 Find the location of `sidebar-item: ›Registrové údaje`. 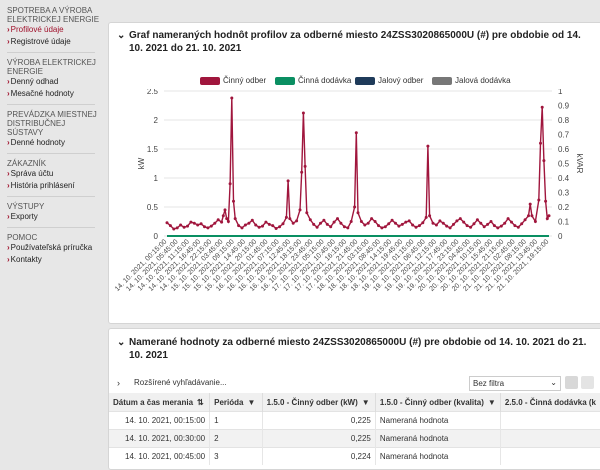

sidebar-item: ›Registrové údaje is located at coordinates (54, 42).